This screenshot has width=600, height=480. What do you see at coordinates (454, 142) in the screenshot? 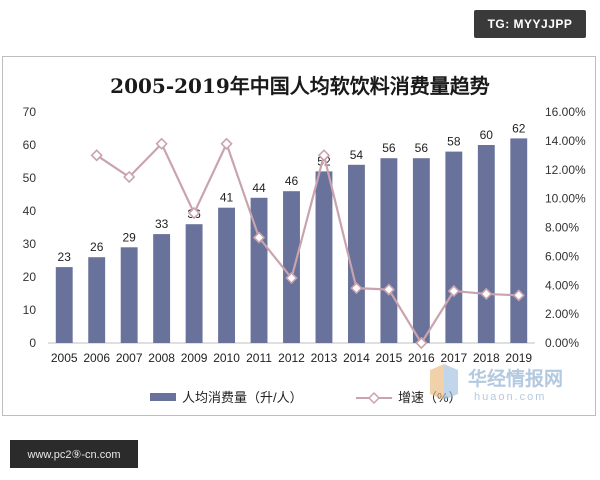
I see `bar-data-label: 58` at bounding box center [454, 142].